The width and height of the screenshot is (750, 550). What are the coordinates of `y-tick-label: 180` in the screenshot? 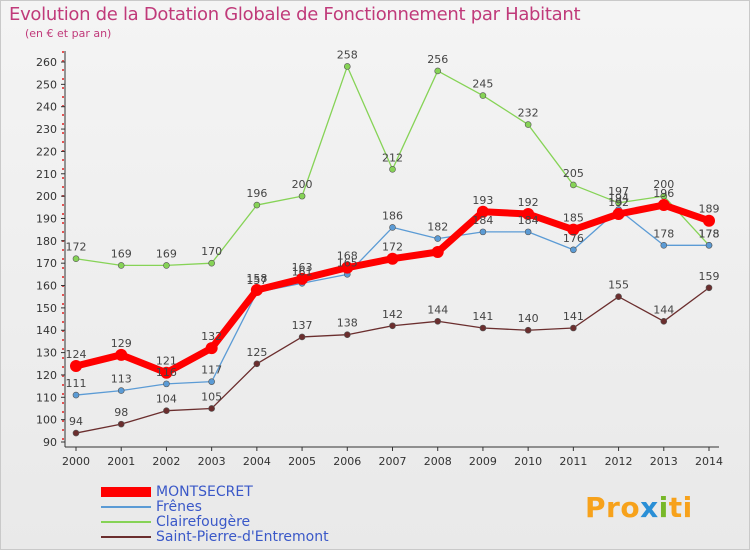 It's located at (46, 241).